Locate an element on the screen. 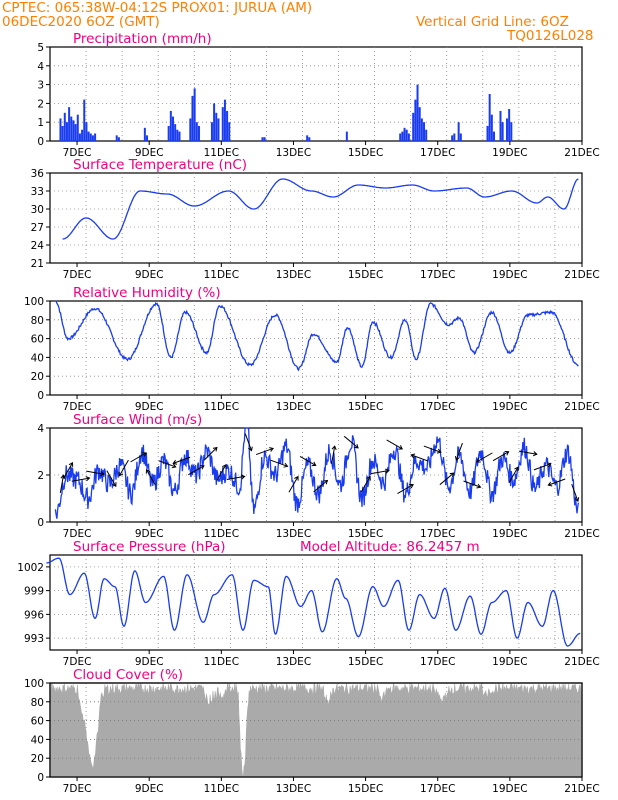 This screenshot has width=618, height=800. cloud-xtick-label: 7DEC is located at coordinates (77, 789).